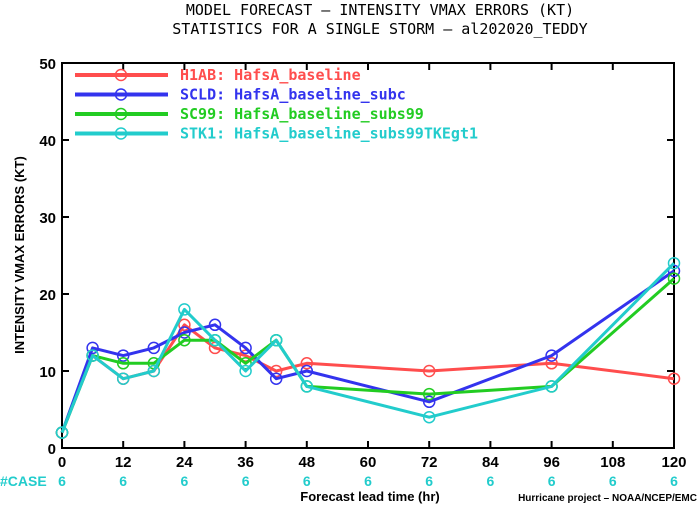  I want to click on case-counts: 6 6 6 6 6 6 6 6 6 6 6, so click(368, 481).